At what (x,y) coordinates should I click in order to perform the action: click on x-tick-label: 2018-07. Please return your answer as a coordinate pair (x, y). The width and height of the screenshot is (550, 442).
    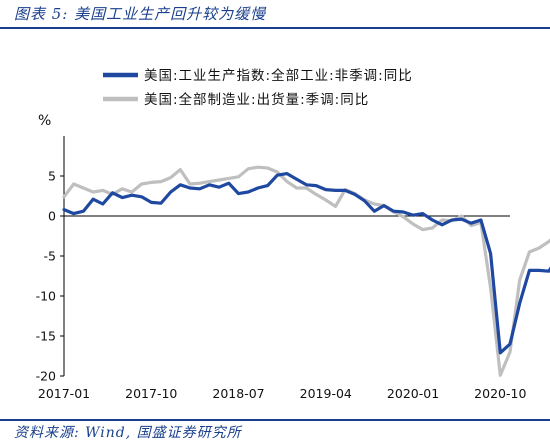
    Looking at the image, I should click on (238, 393).